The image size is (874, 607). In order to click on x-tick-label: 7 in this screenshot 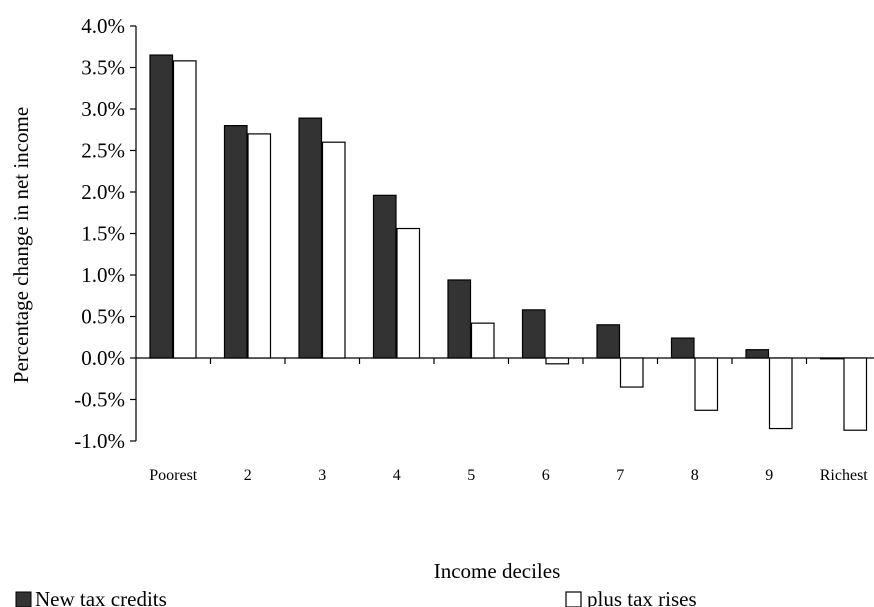, I will do `click(620, 475)`.